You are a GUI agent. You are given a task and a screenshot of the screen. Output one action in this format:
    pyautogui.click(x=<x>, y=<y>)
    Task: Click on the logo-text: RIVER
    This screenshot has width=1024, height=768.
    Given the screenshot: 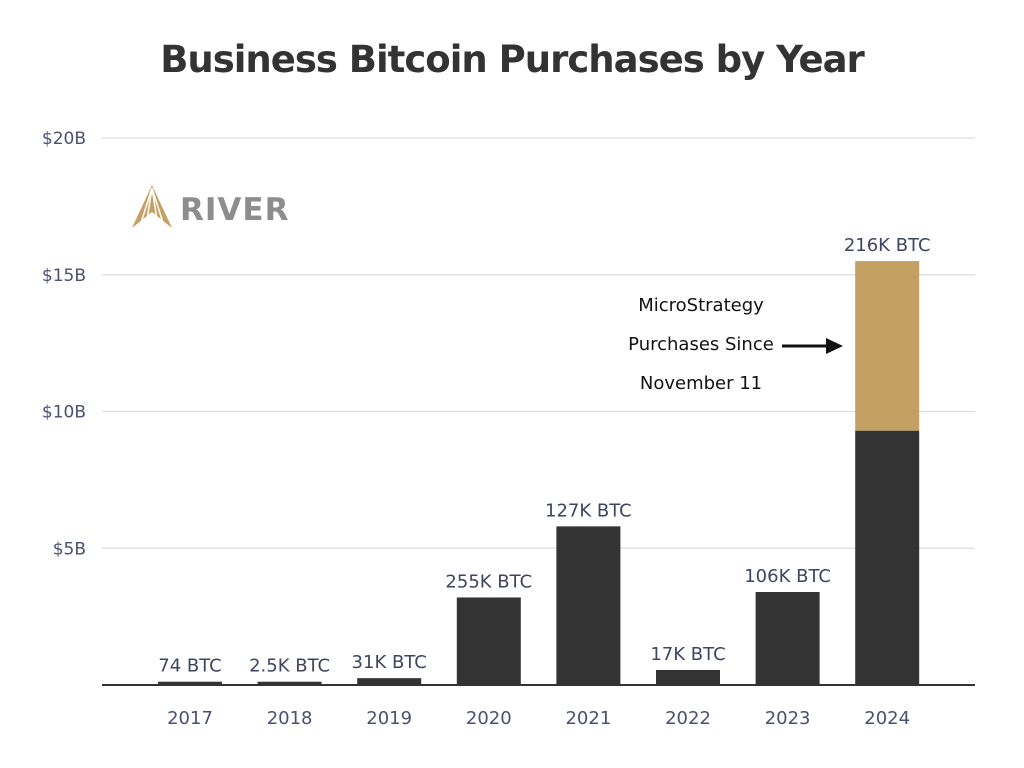 What is the action you would take?
    pyautogui.click(x=234, y=210)
    